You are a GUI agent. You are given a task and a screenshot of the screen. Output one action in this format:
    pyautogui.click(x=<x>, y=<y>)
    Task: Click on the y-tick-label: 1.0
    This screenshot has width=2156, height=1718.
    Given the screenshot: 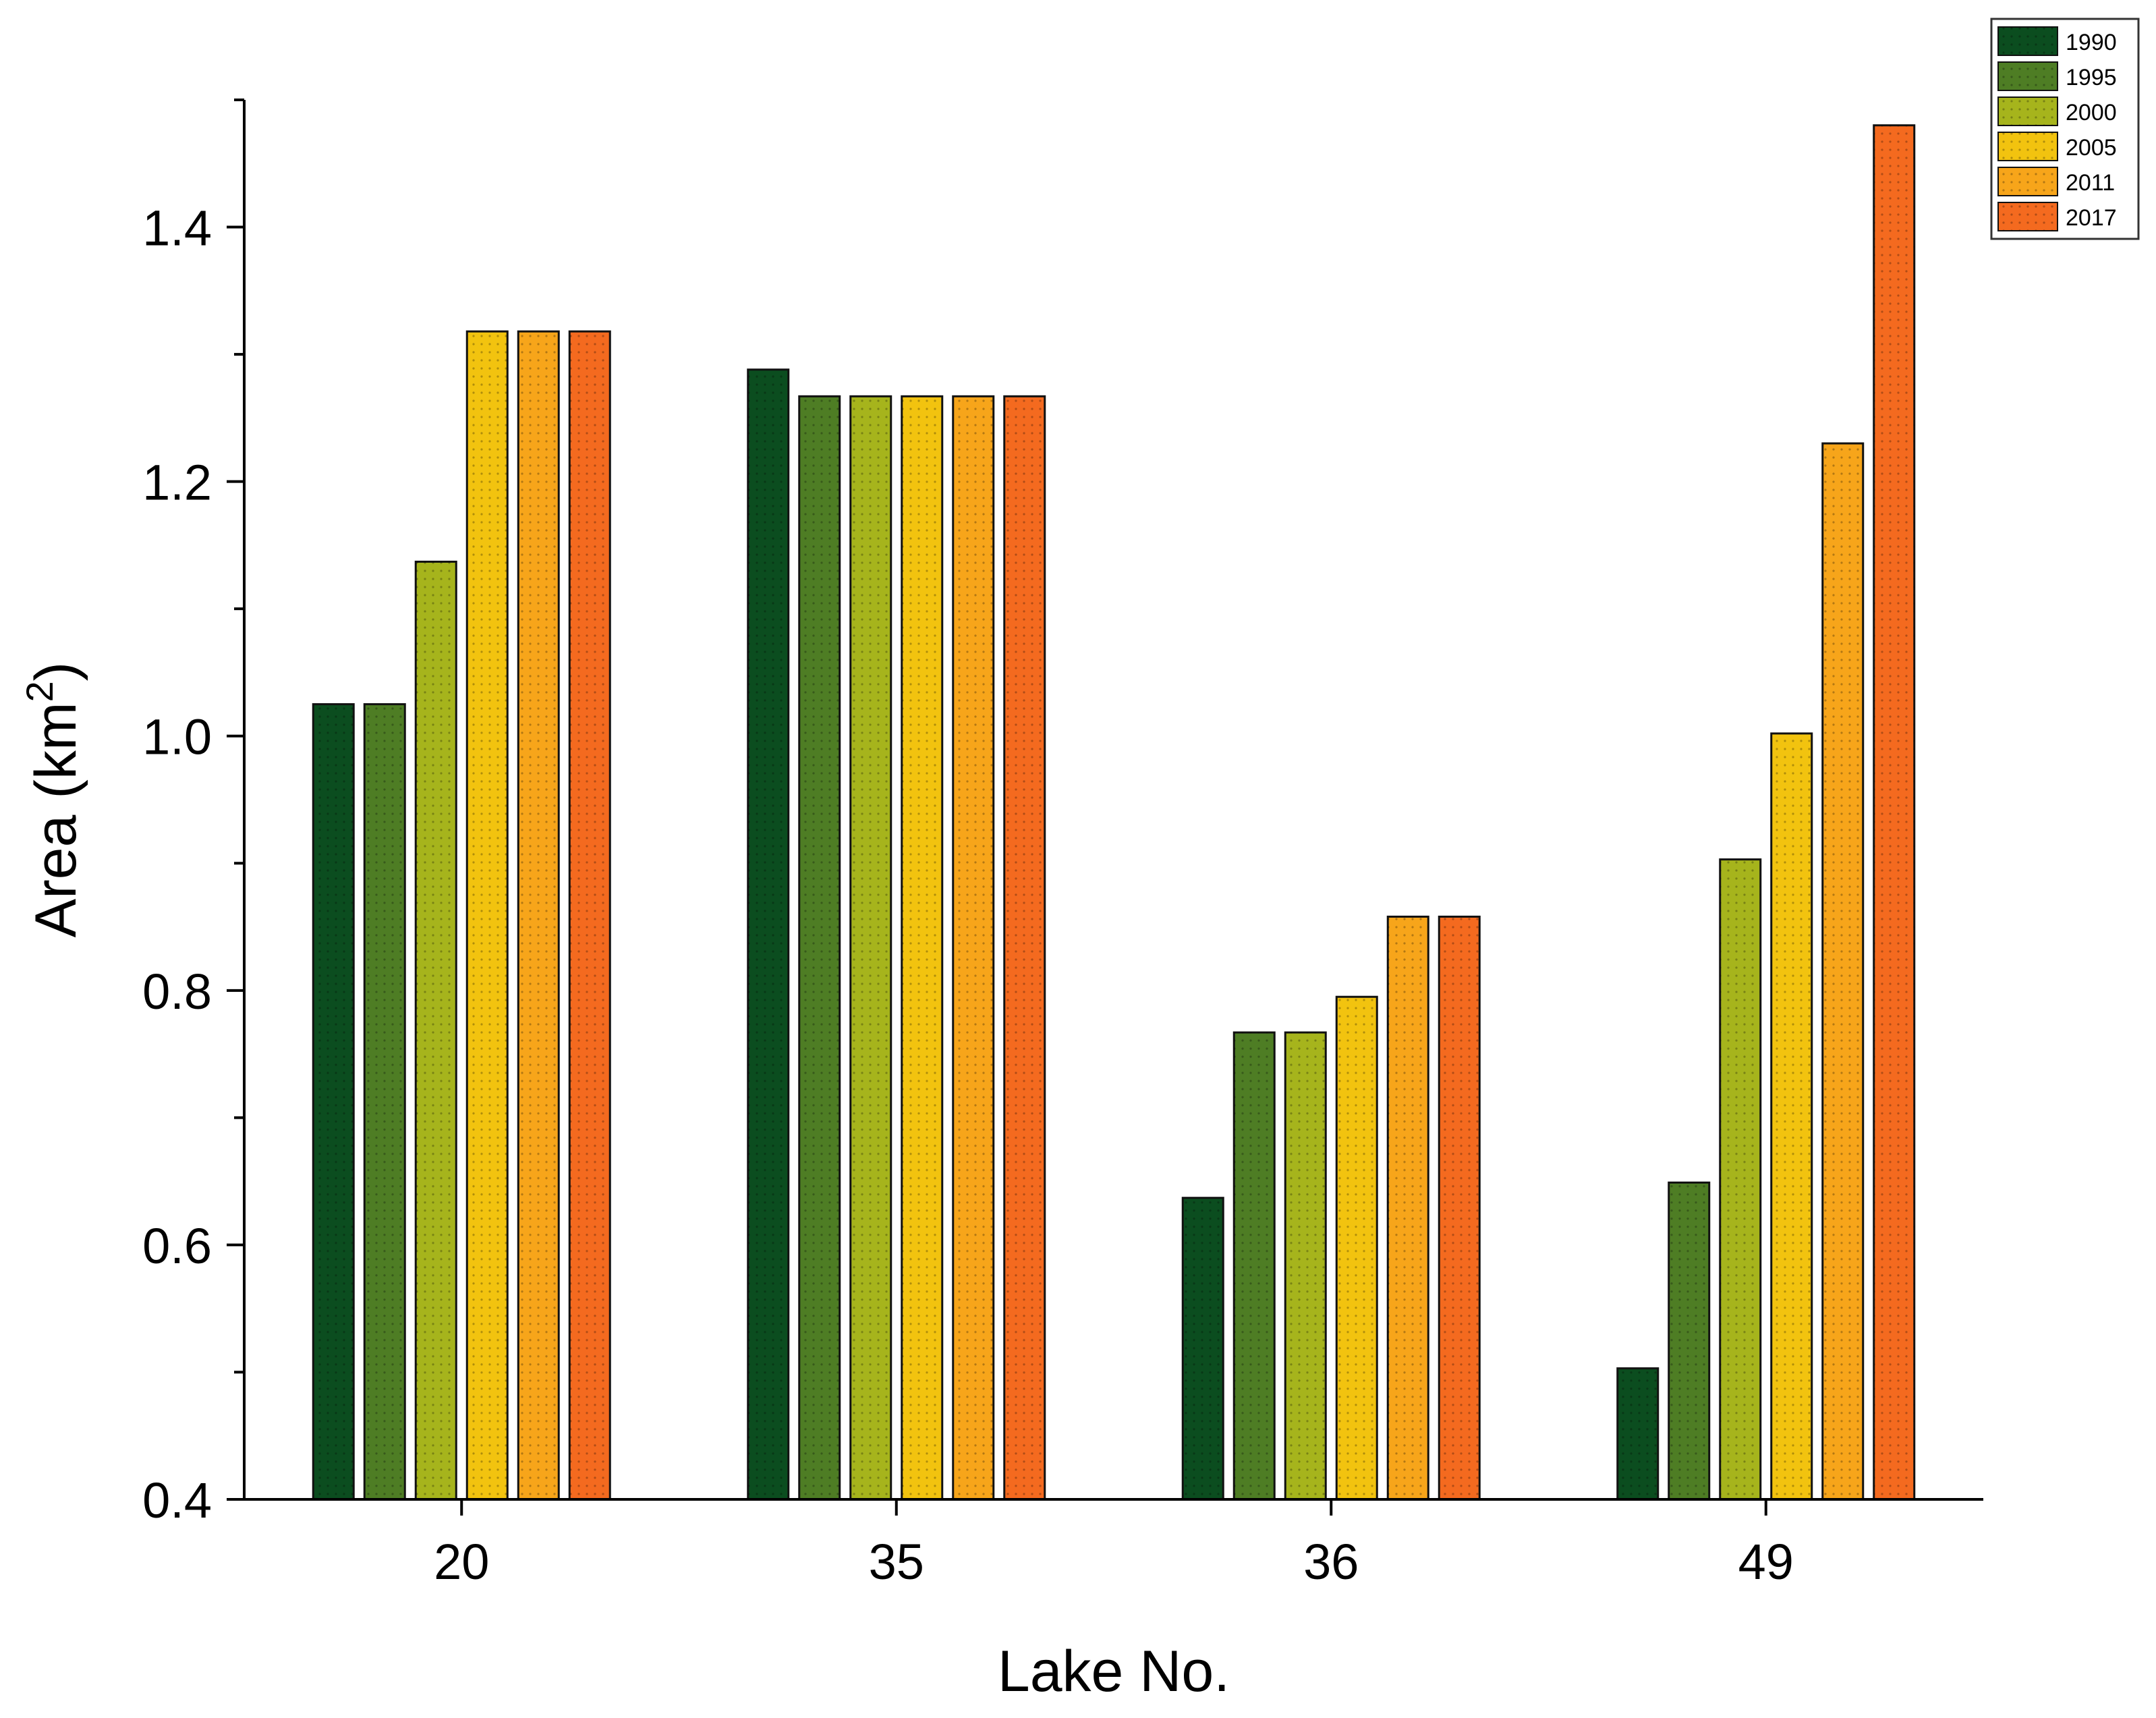 What is the action you would take?
    pyautogui.click(x=177, y=737)
    